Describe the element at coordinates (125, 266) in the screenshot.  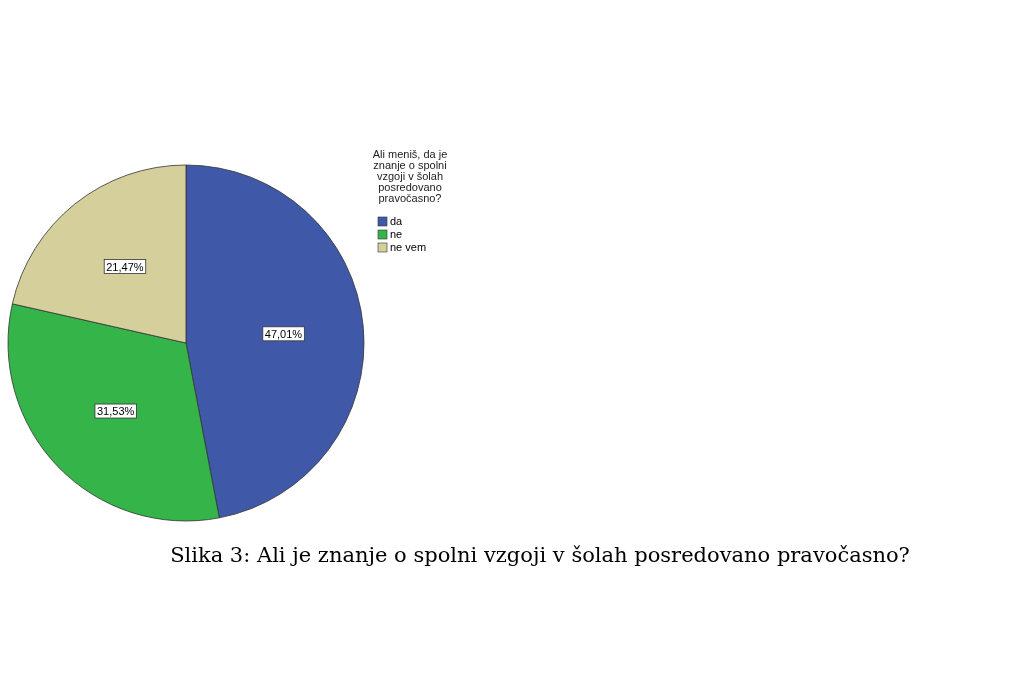
I see `data-label: 21,47%` at that location.